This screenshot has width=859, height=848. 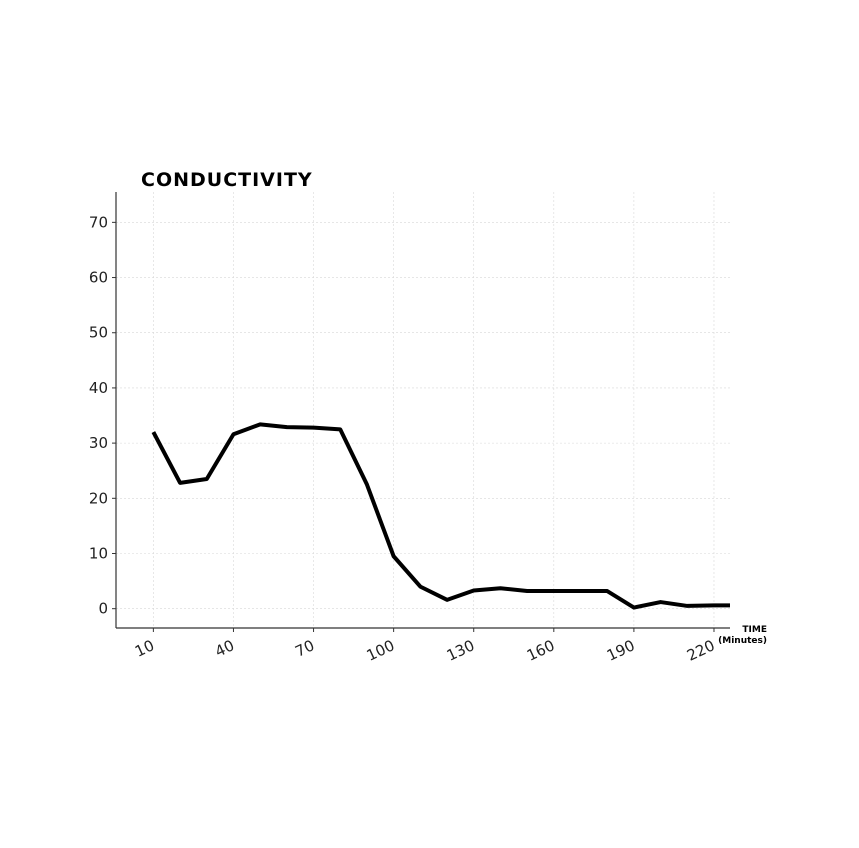 I want to click on y-tick-label-30: 30, so click(x=98, y=443).